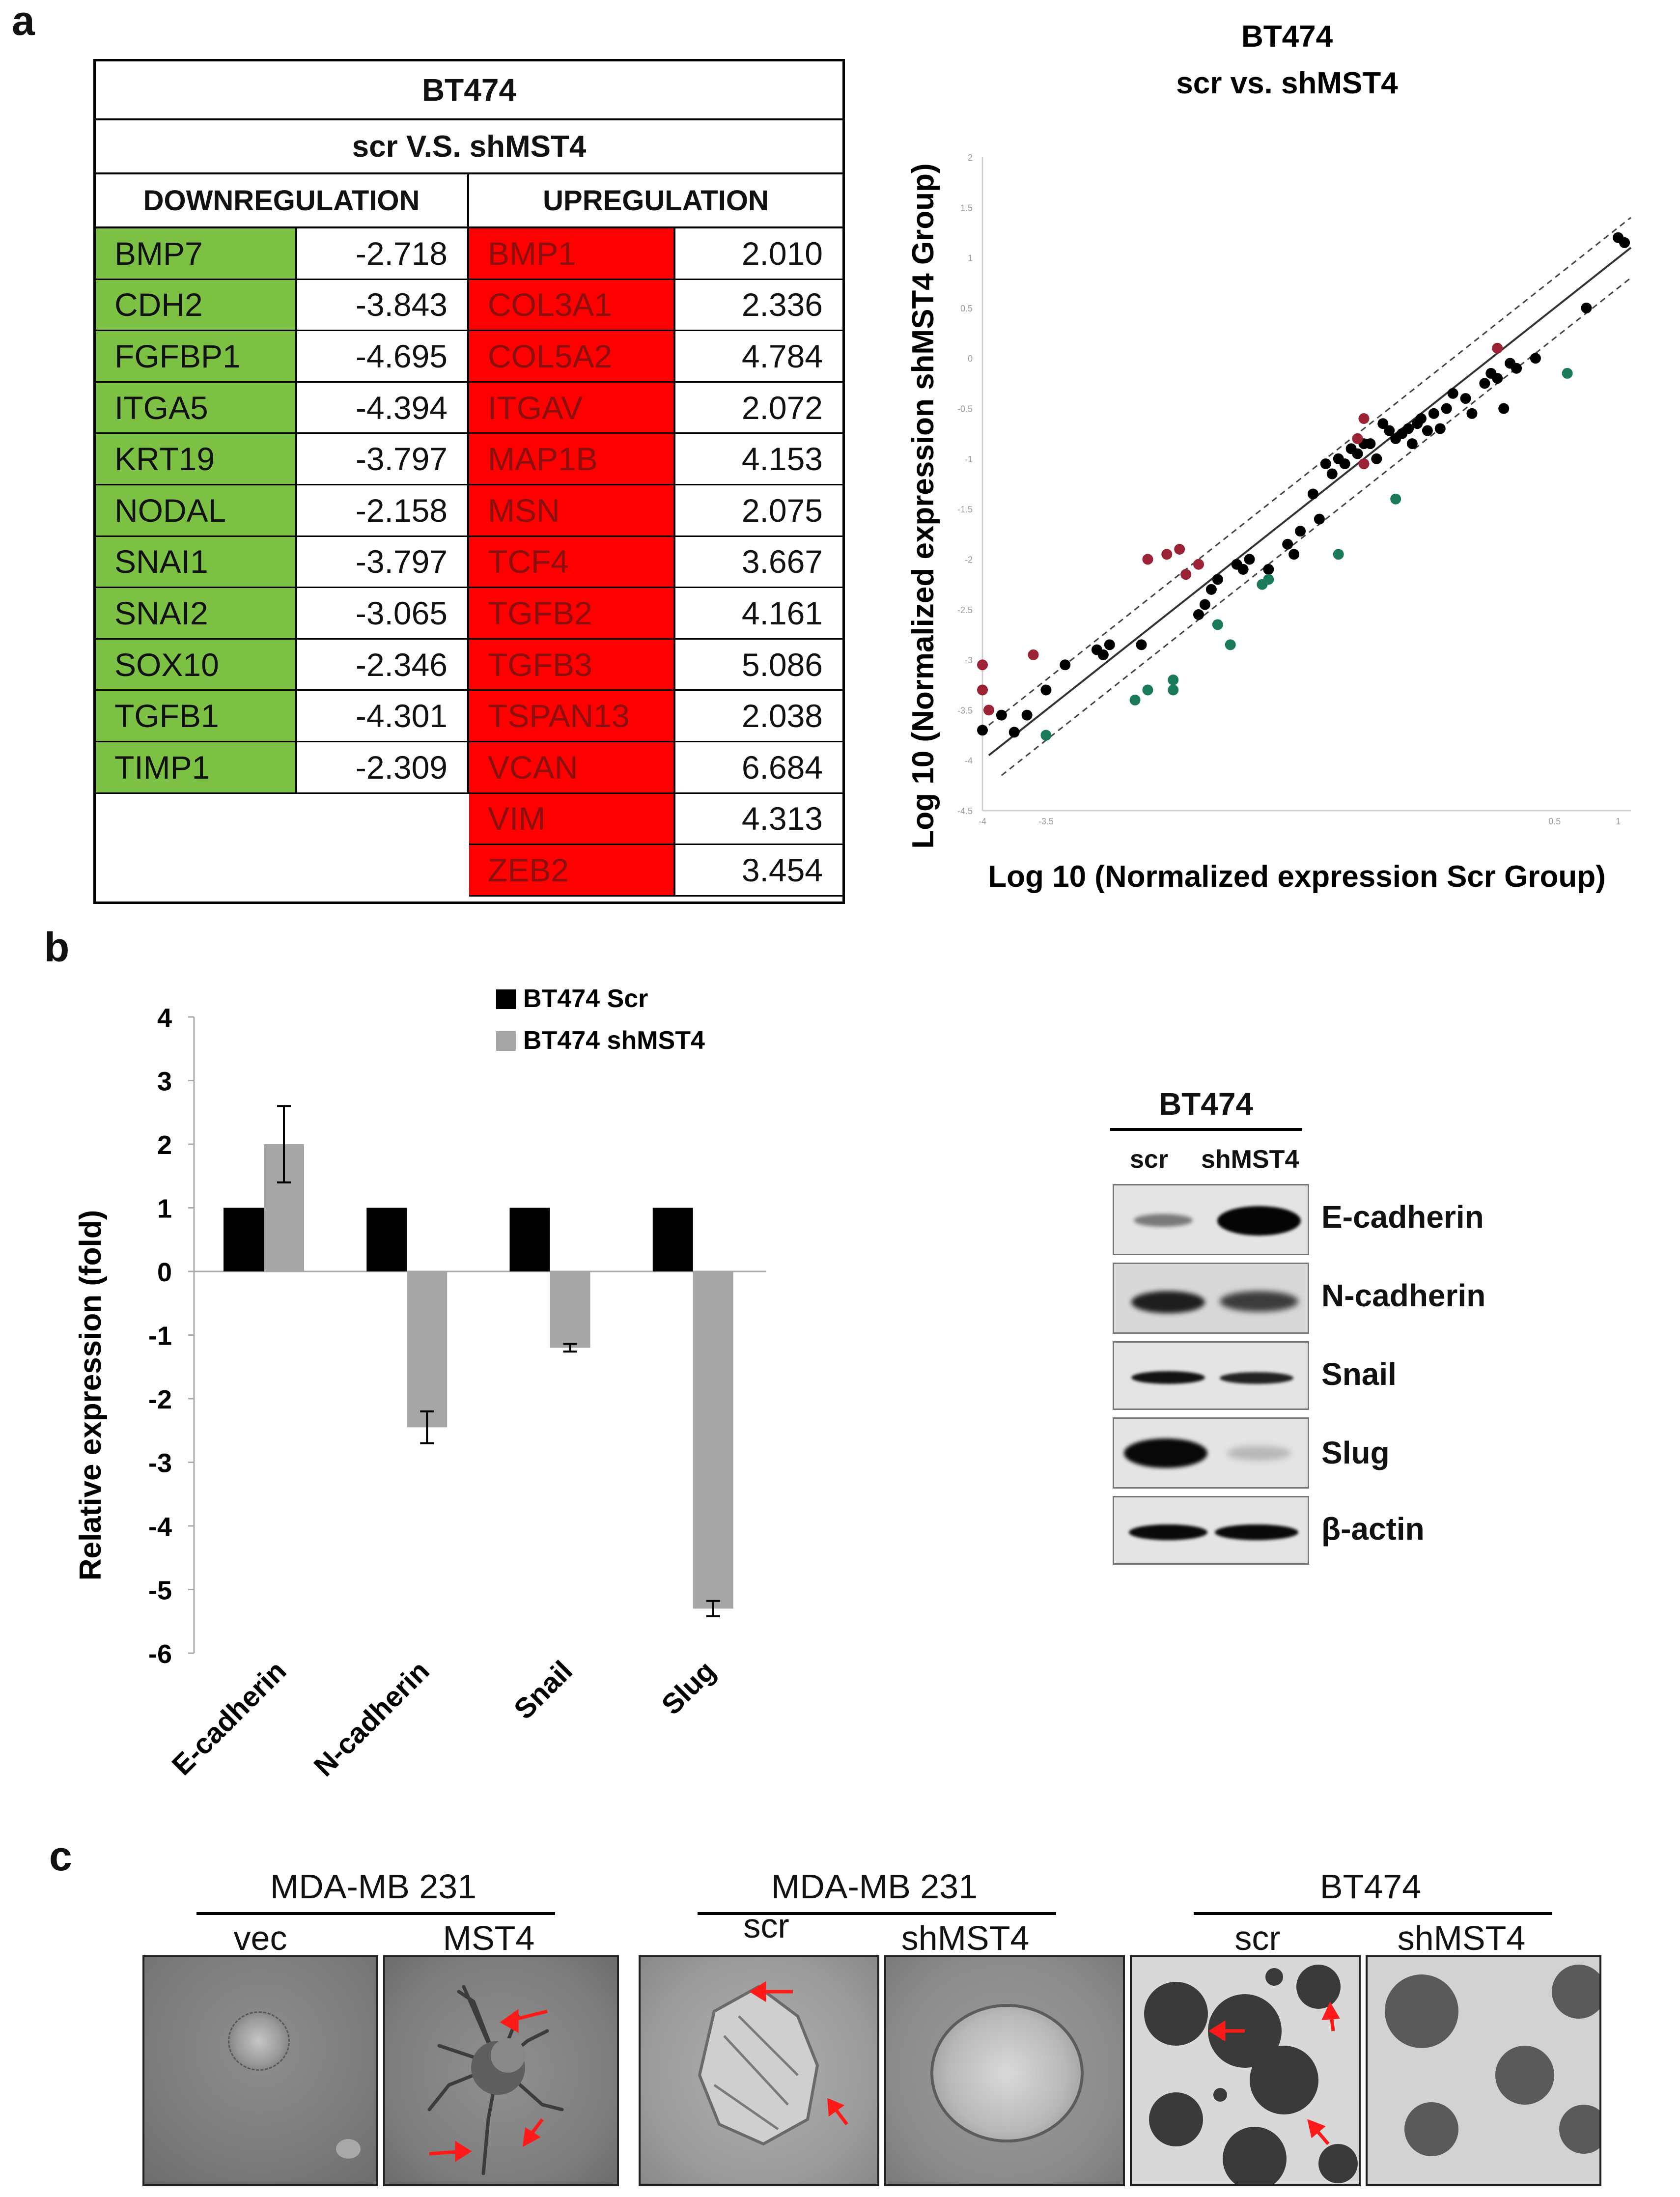  What do you see at coordinates (572, 511) in the screenshot?
I see `up-gene-msn: MSN` at bounding box center [572, 511].